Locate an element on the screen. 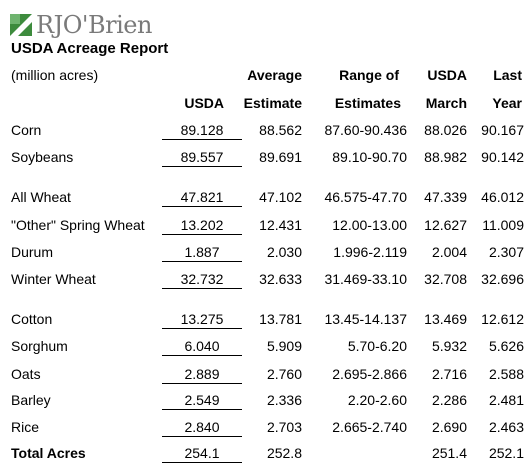 The width and height of the screenshot is (530, 470). row-label: Corn is located at coordinates (26, 130).